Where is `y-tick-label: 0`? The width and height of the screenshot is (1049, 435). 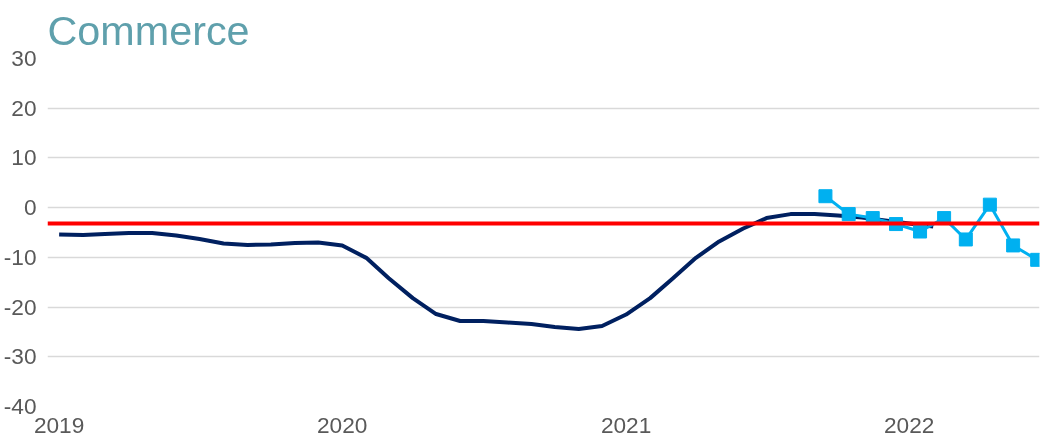 y-tick-label: 0 is located at coordinates (30, 207).